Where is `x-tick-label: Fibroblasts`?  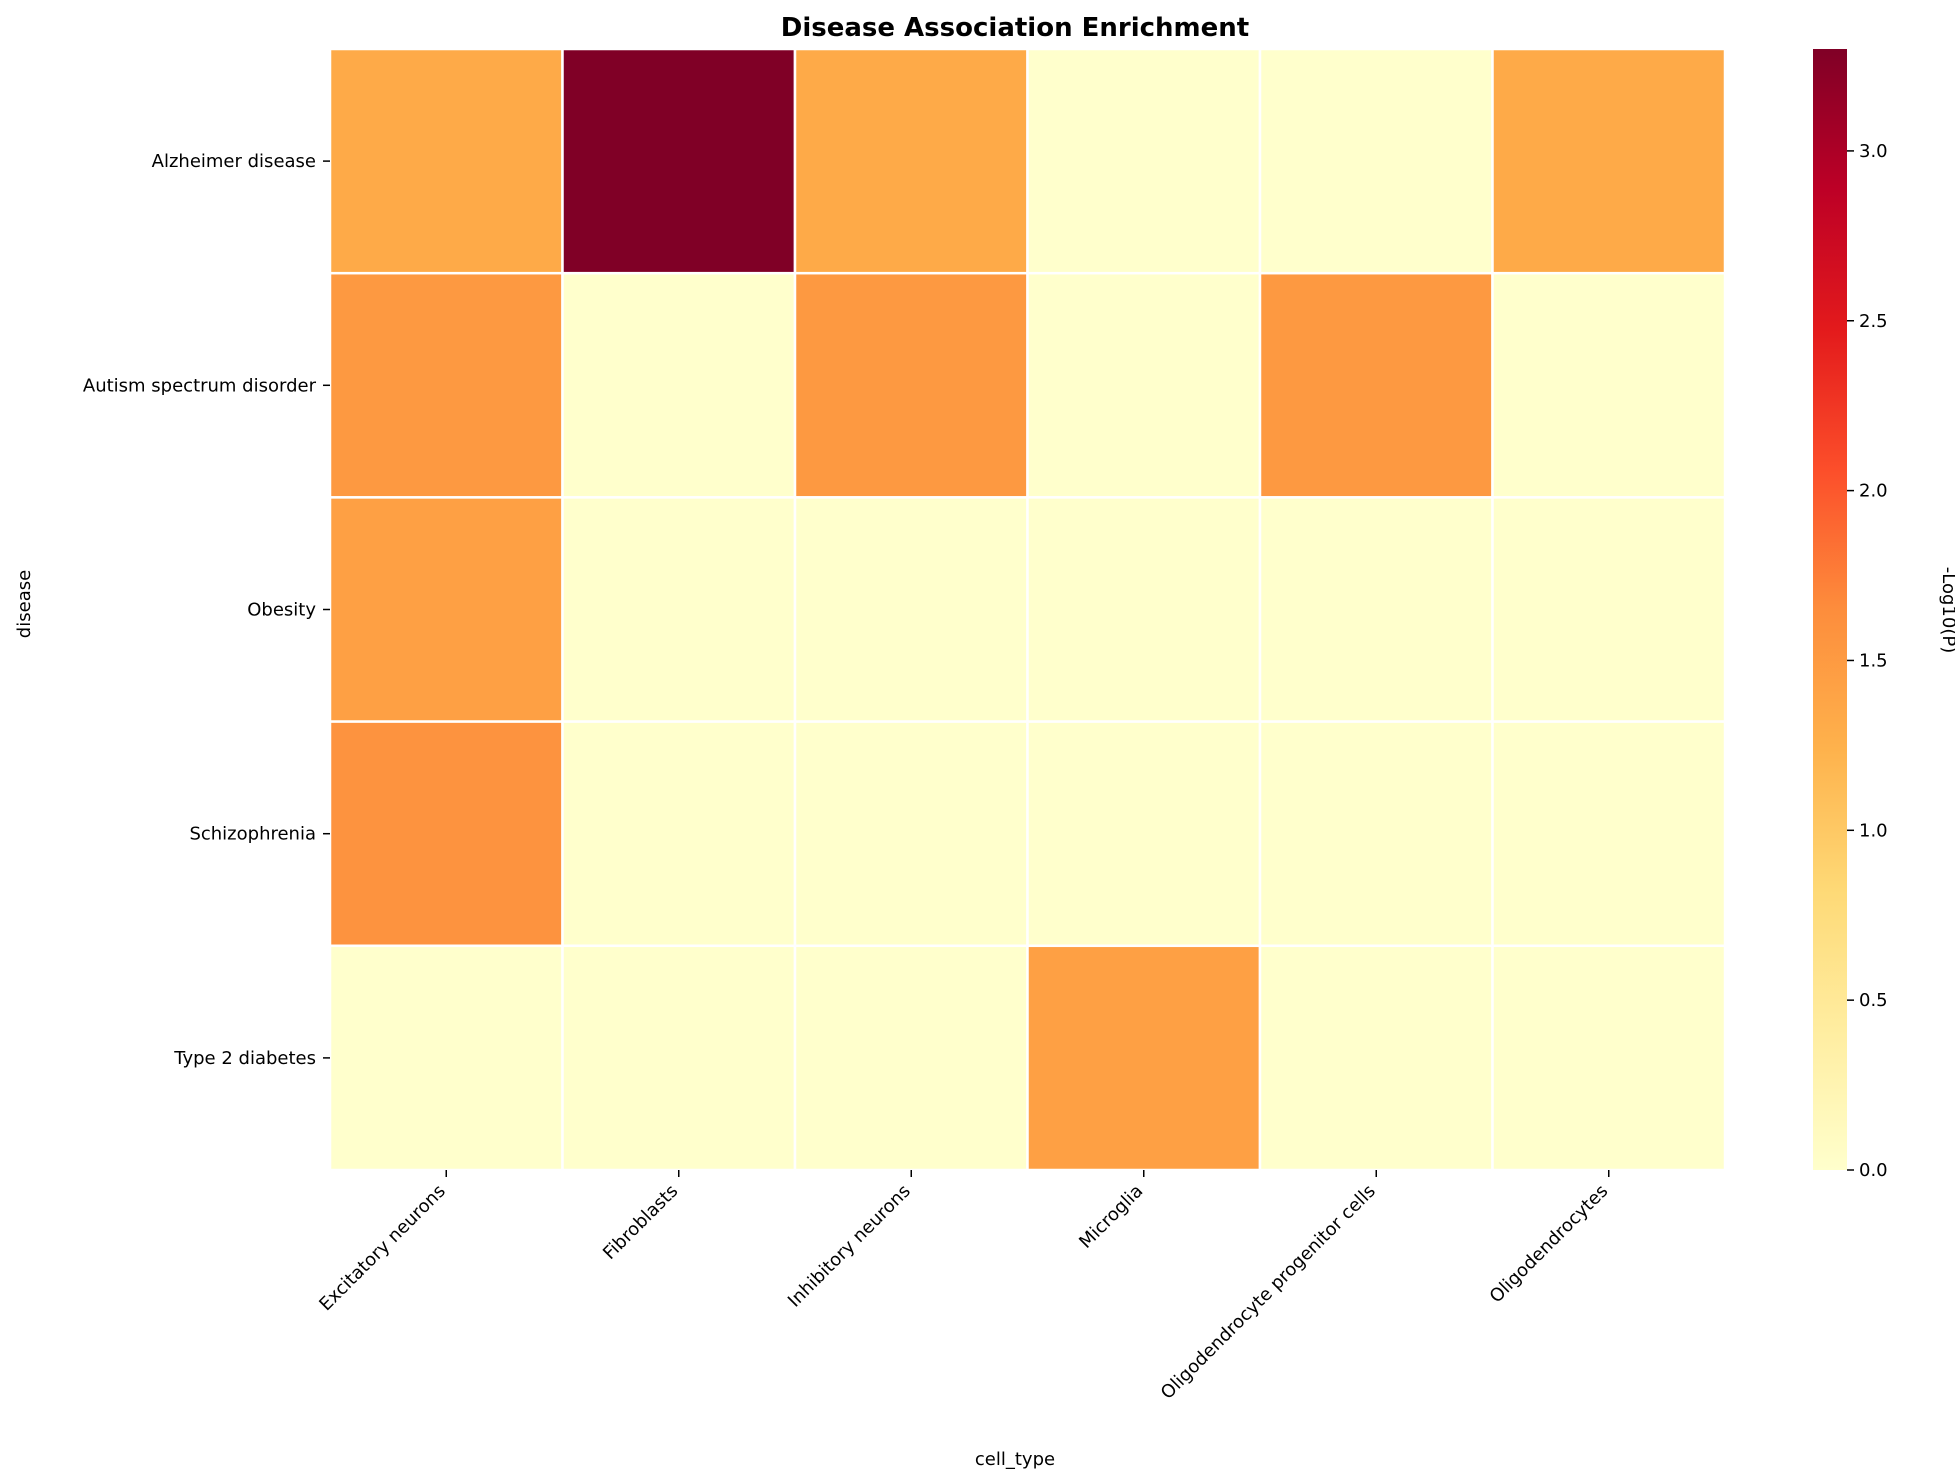
x-tick-label: Fibroblasts is located at coordinates (640, 1222).